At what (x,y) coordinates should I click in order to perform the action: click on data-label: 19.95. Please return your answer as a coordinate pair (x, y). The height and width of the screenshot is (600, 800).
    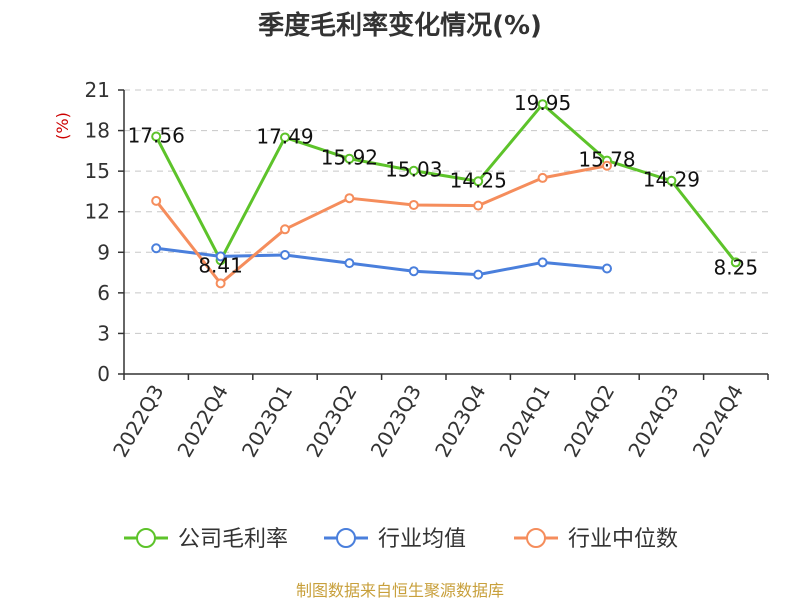
    Looking at the image, I should click on (542, 103).